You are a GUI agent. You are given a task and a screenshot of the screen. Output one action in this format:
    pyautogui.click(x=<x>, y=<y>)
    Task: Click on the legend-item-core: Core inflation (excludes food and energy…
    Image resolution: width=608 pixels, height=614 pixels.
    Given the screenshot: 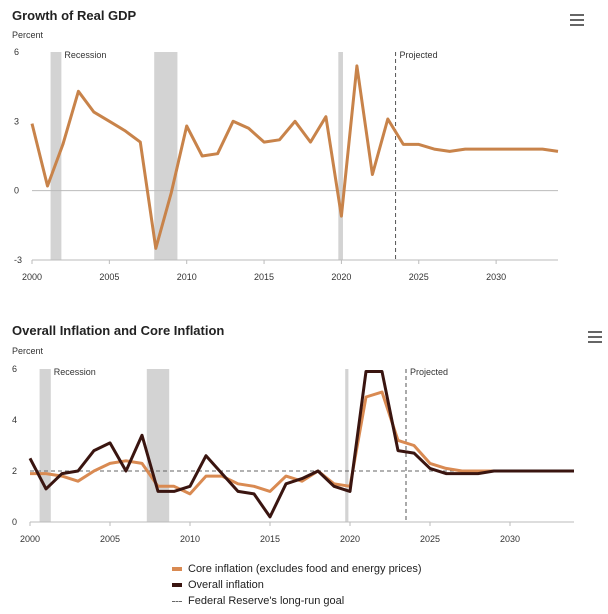 What is the action you would take?
    pyautogui.click(x=297, y=569)
    